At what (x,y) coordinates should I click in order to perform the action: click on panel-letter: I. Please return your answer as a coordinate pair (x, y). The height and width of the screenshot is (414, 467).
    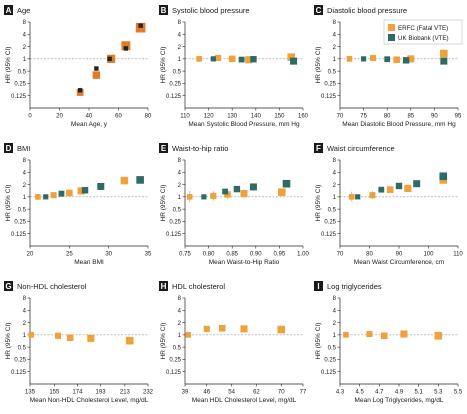
    Looking at the image, I should click on (318, 286).